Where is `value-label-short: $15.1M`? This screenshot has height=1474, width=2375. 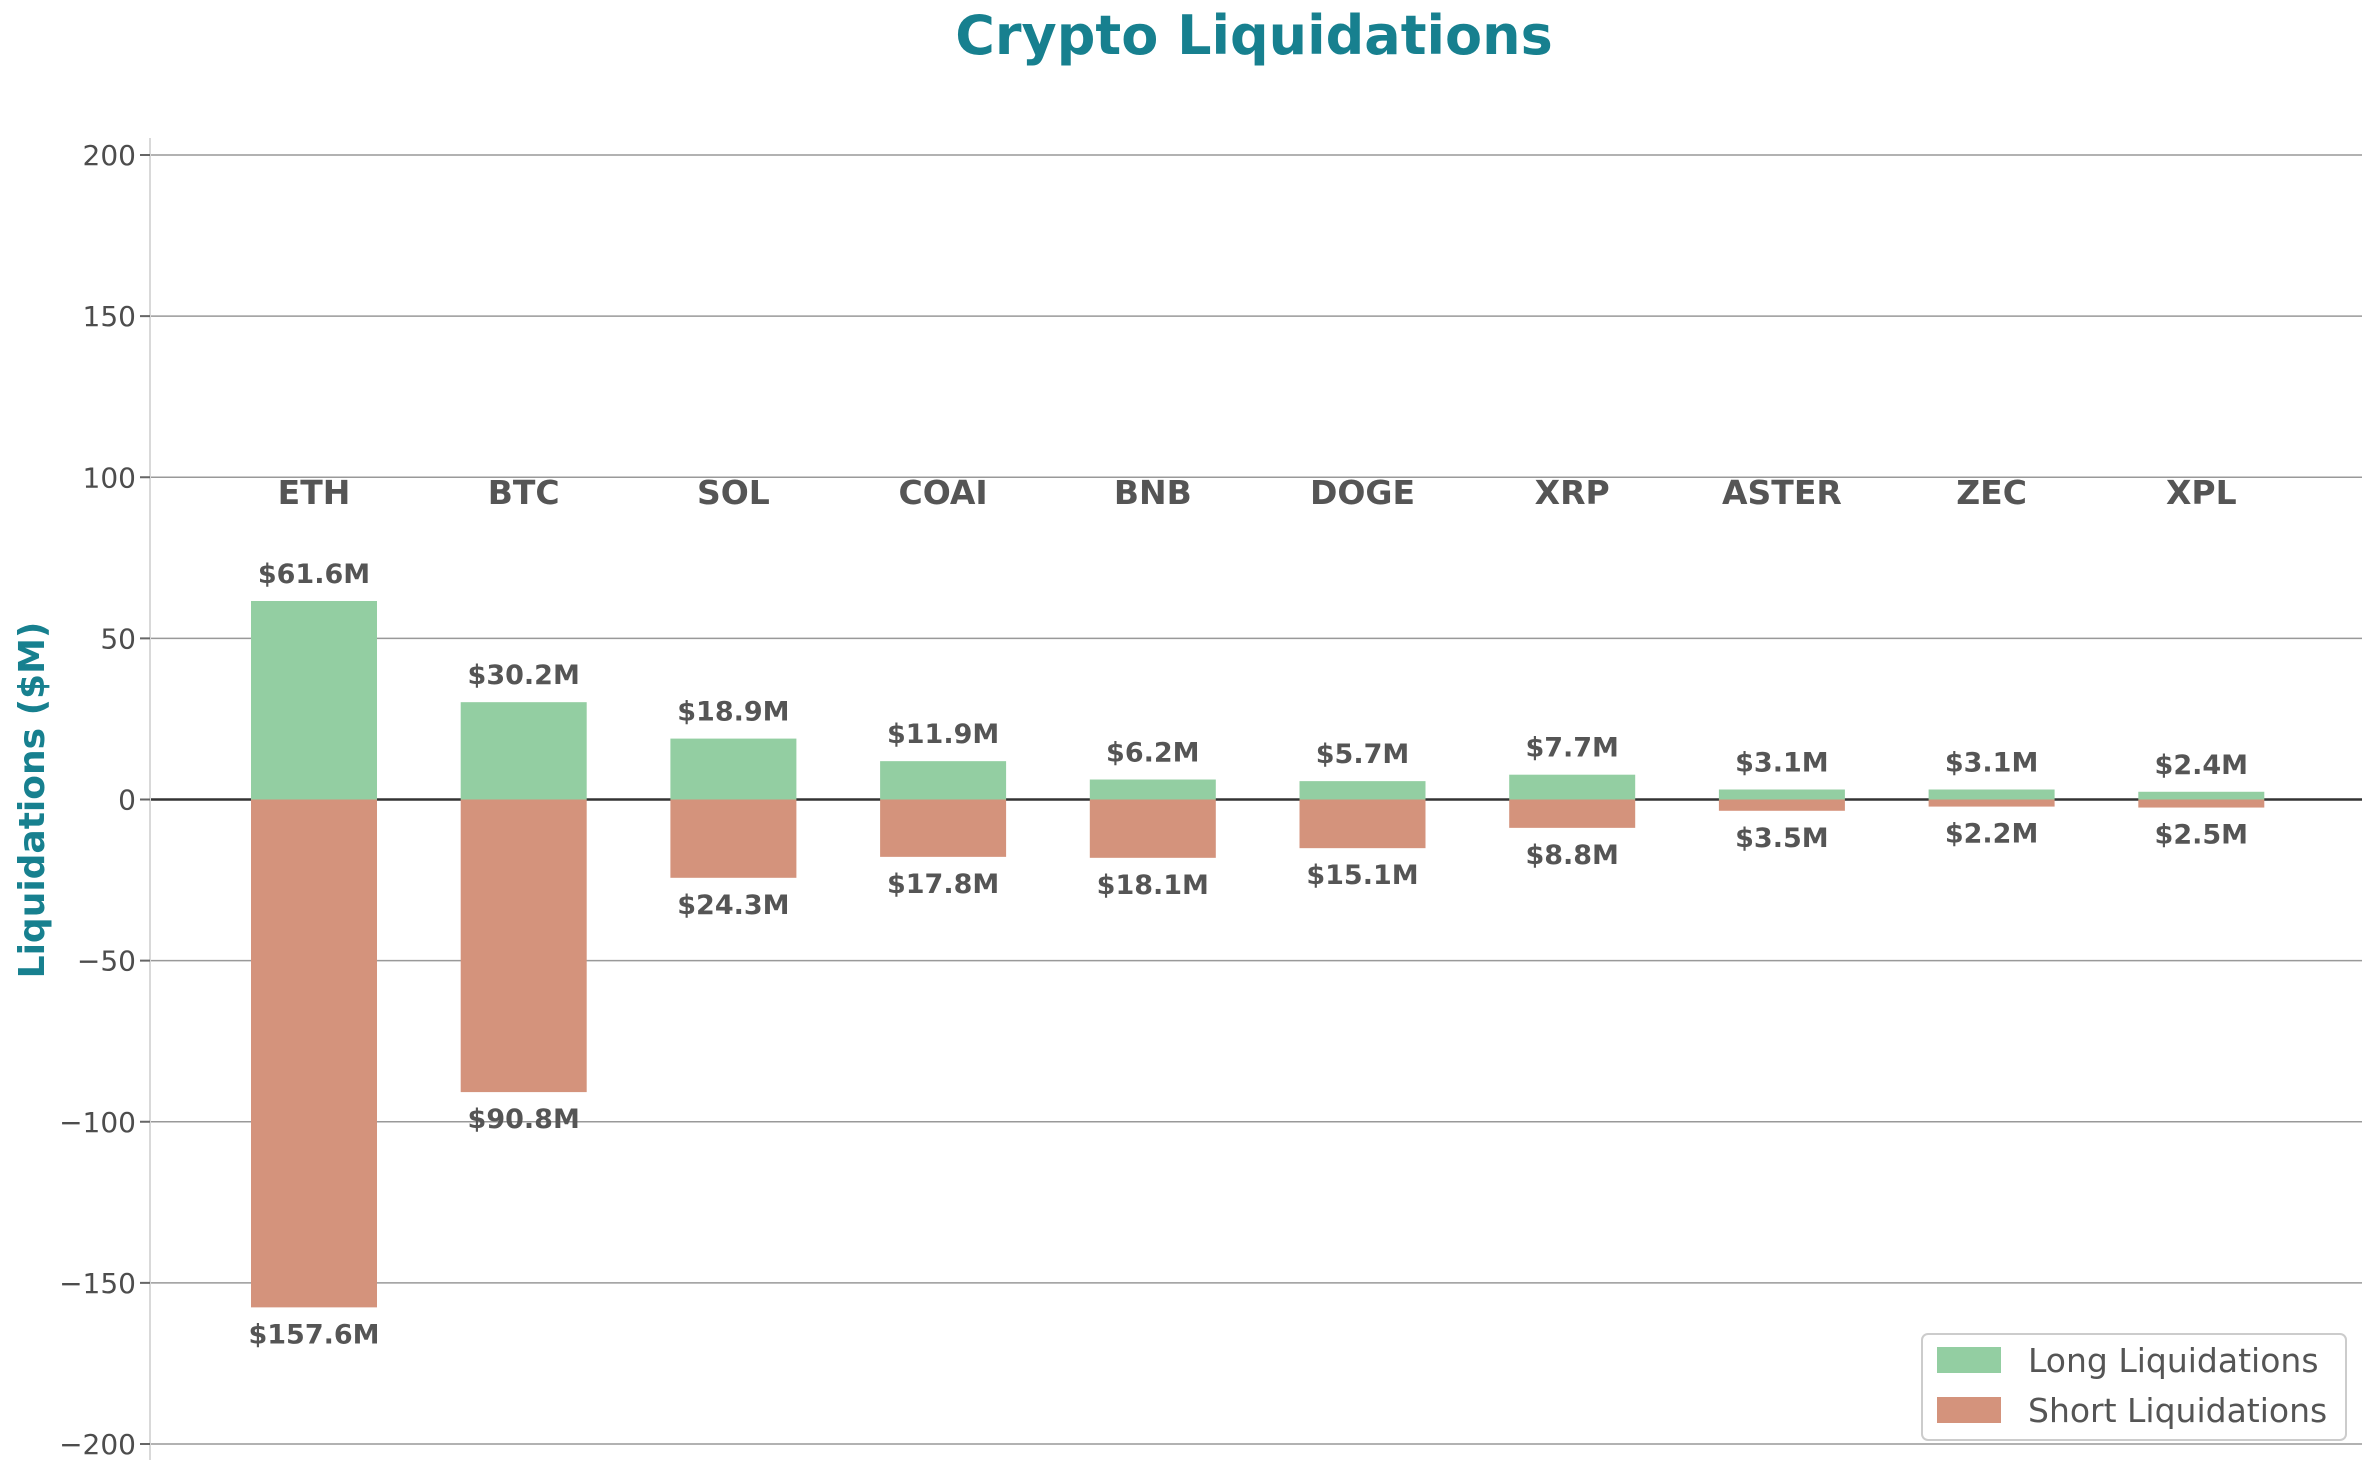
value-label-short: $15.1M is located at coordinates (1362, 875).